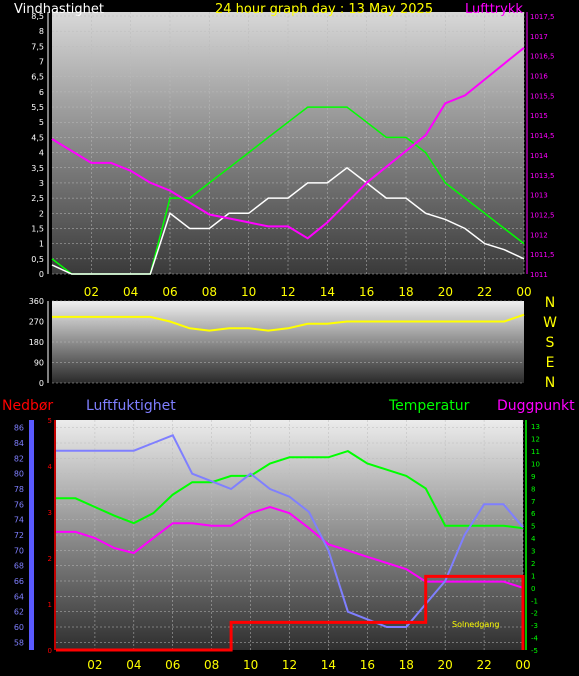  What do you see at coordinates (19, 642) in the screenshot?
I see `humidity-tick-label: 58` at bounding box center [19, 642].